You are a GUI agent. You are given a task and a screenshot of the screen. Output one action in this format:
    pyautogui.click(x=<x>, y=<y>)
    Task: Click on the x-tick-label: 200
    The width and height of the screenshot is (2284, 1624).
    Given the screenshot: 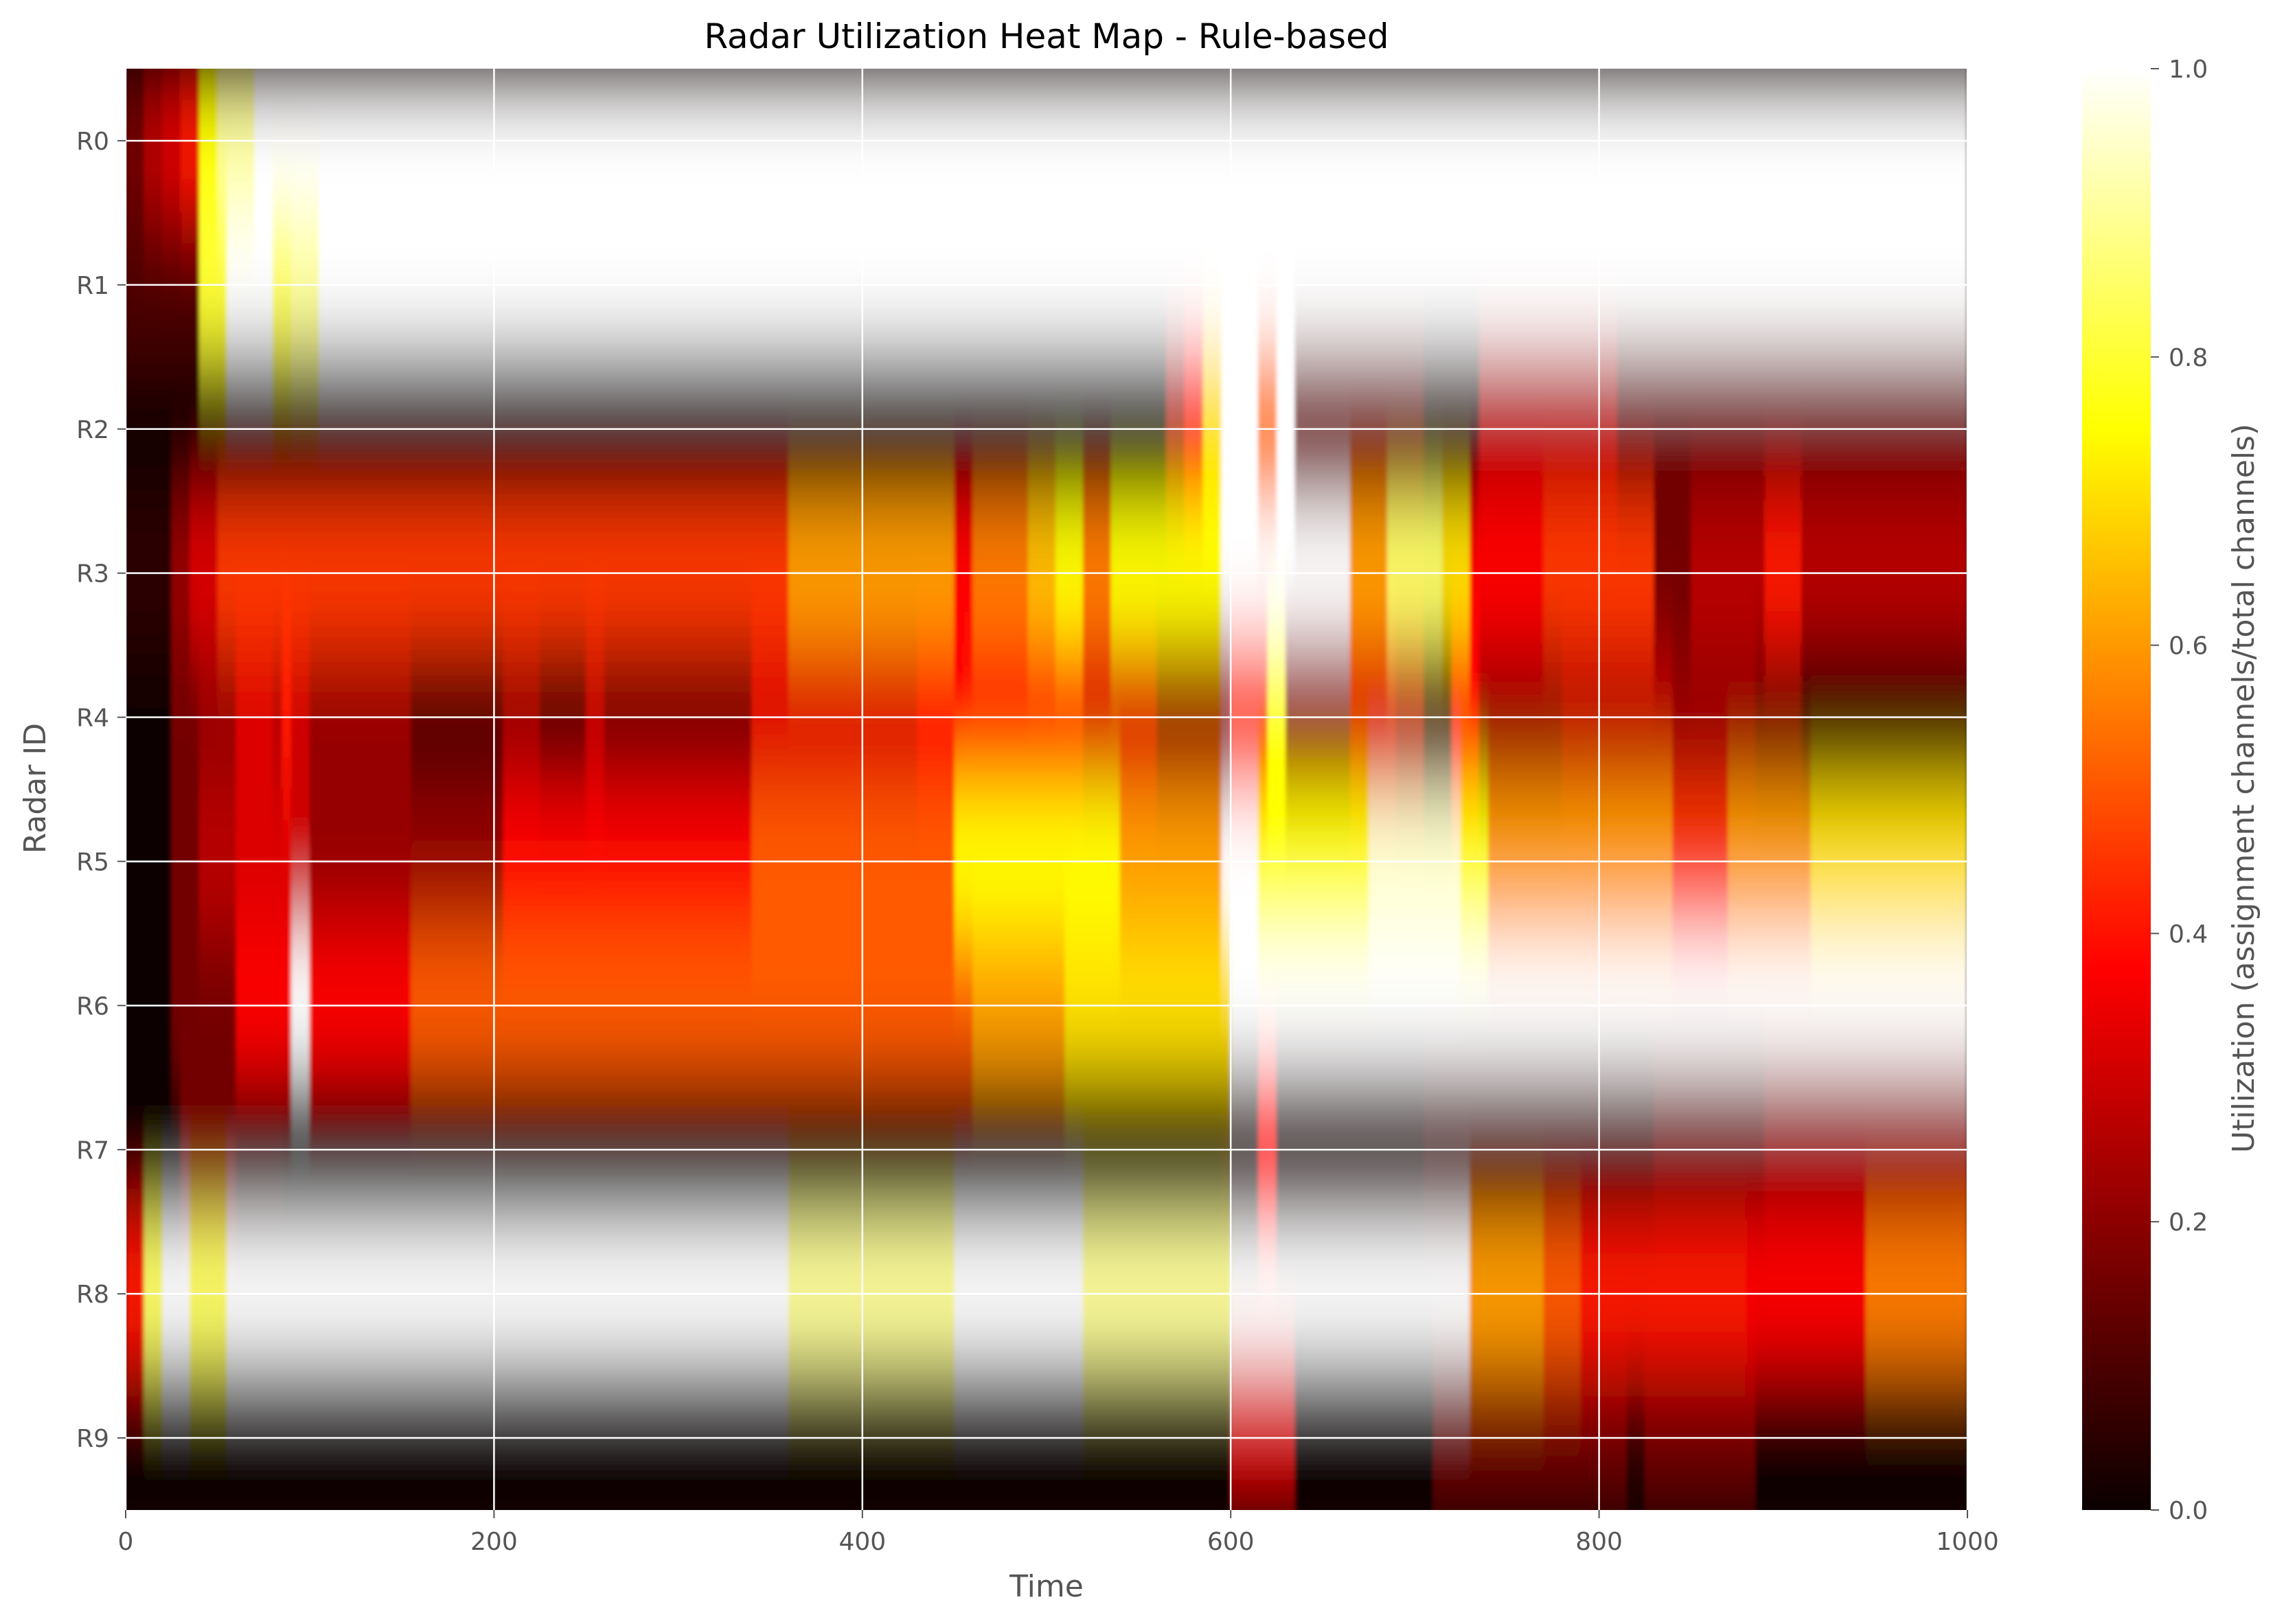 What is the action you would take?
    pyautogui.click(x=494, y=1542)
    